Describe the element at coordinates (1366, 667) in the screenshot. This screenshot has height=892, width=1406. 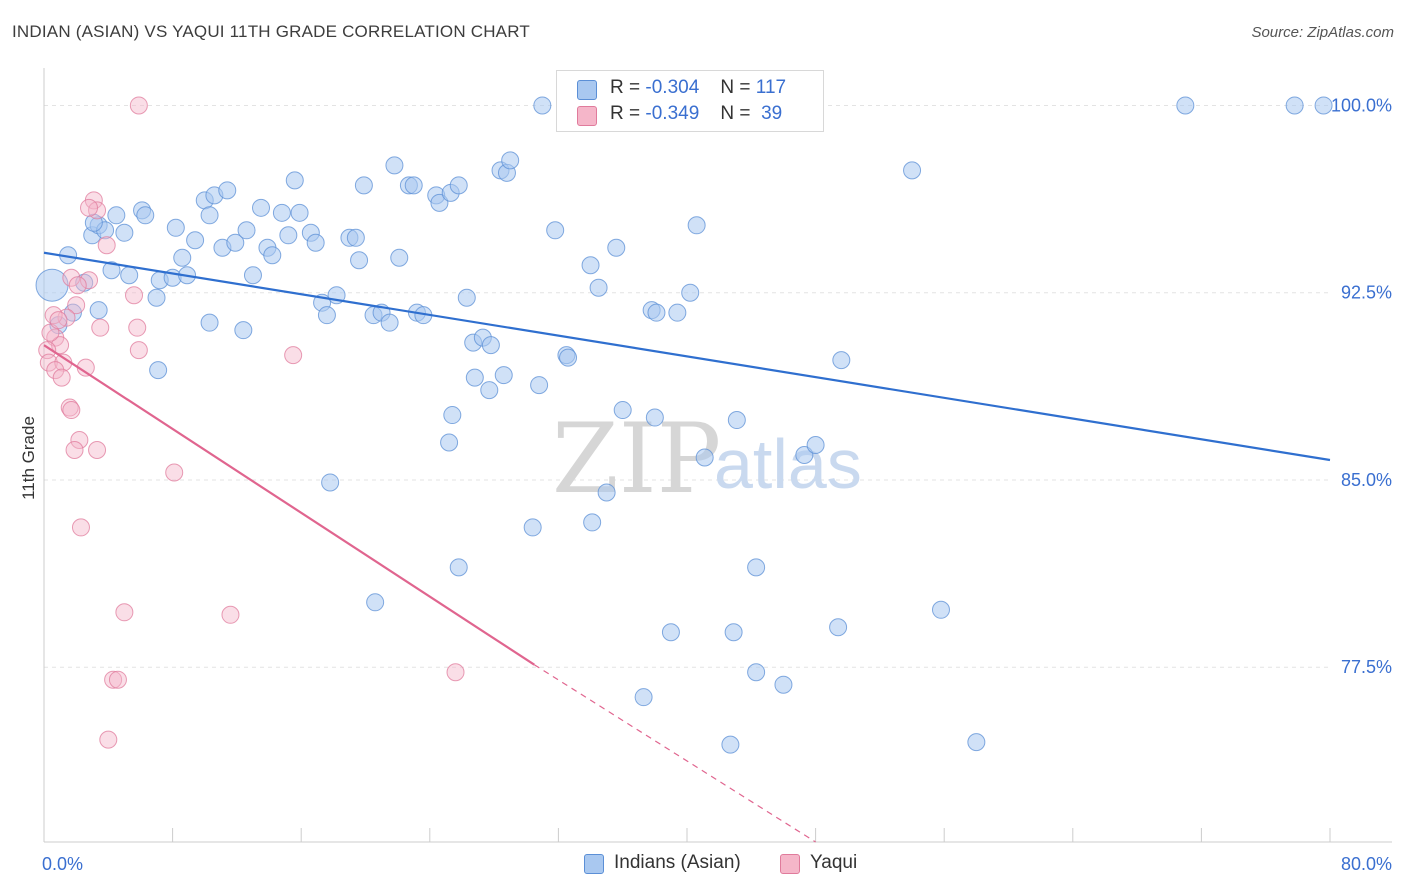
I see `y-tick-label: 77.5%` at that location.